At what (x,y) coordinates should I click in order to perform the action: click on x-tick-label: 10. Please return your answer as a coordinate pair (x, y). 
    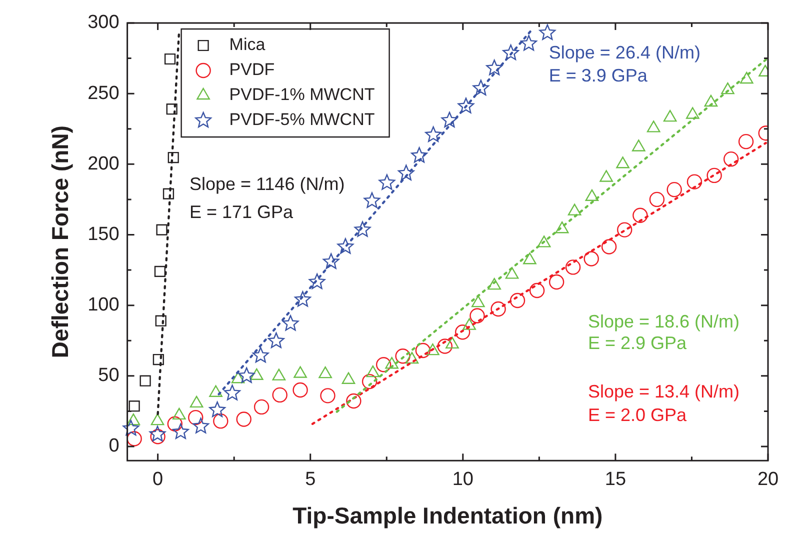
    Looking at the image, I should click on (463, 479).